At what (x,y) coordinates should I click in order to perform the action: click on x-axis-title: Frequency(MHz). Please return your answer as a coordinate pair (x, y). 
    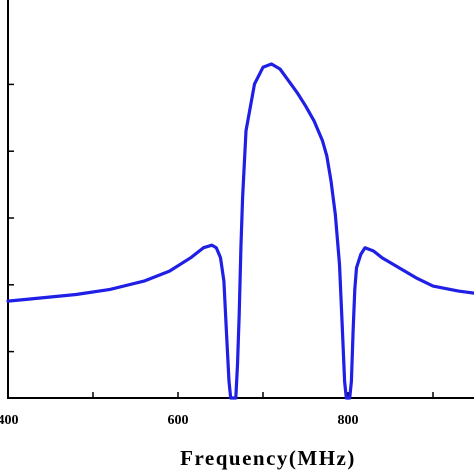
    Looking at the image, I should click on (268, 458).